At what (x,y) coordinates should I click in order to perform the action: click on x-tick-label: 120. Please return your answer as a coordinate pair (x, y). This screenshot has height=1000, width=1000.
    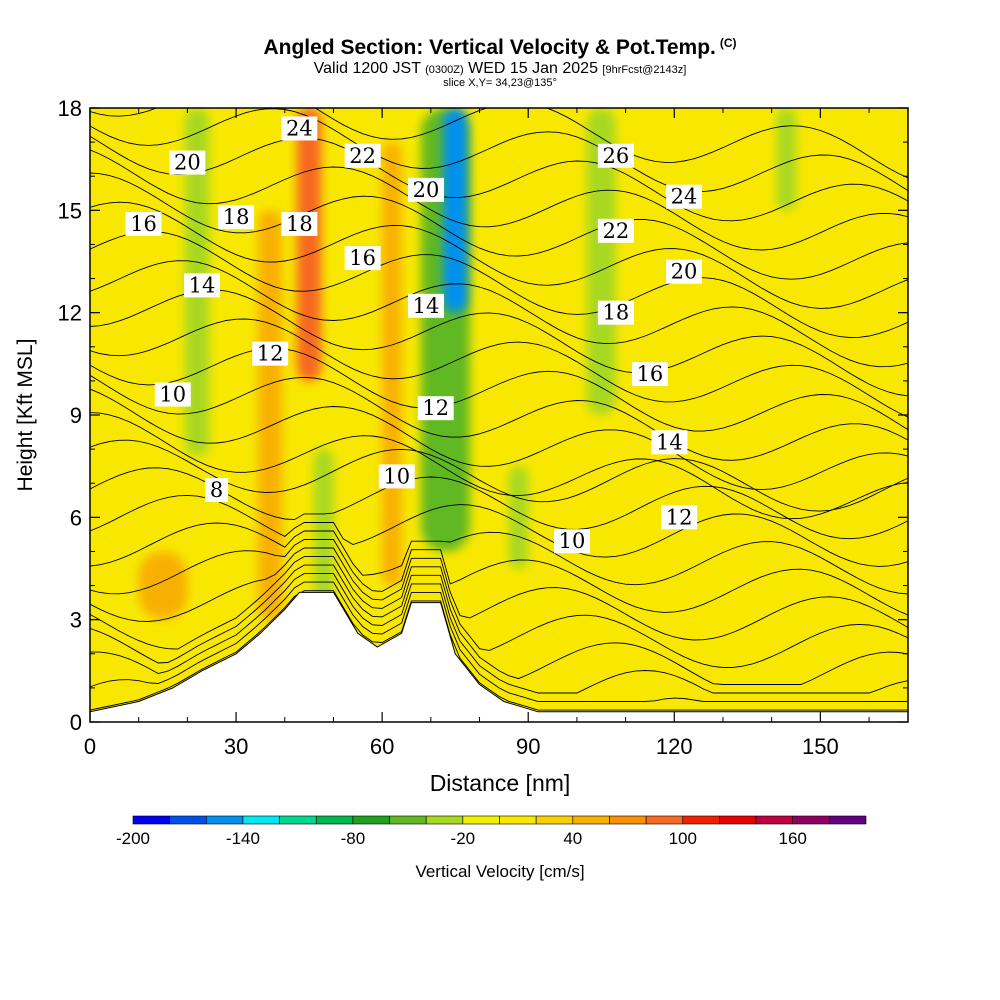
    Looking at the image, I should click on (674, 746).